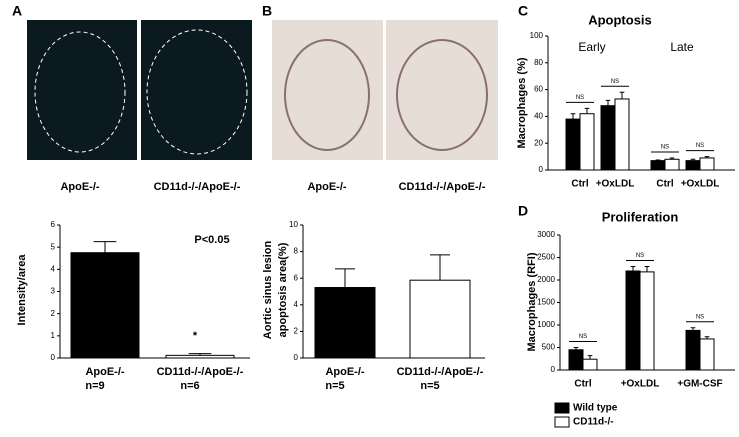  I want to click on y-tick-label: 1500, so click(546, 302).